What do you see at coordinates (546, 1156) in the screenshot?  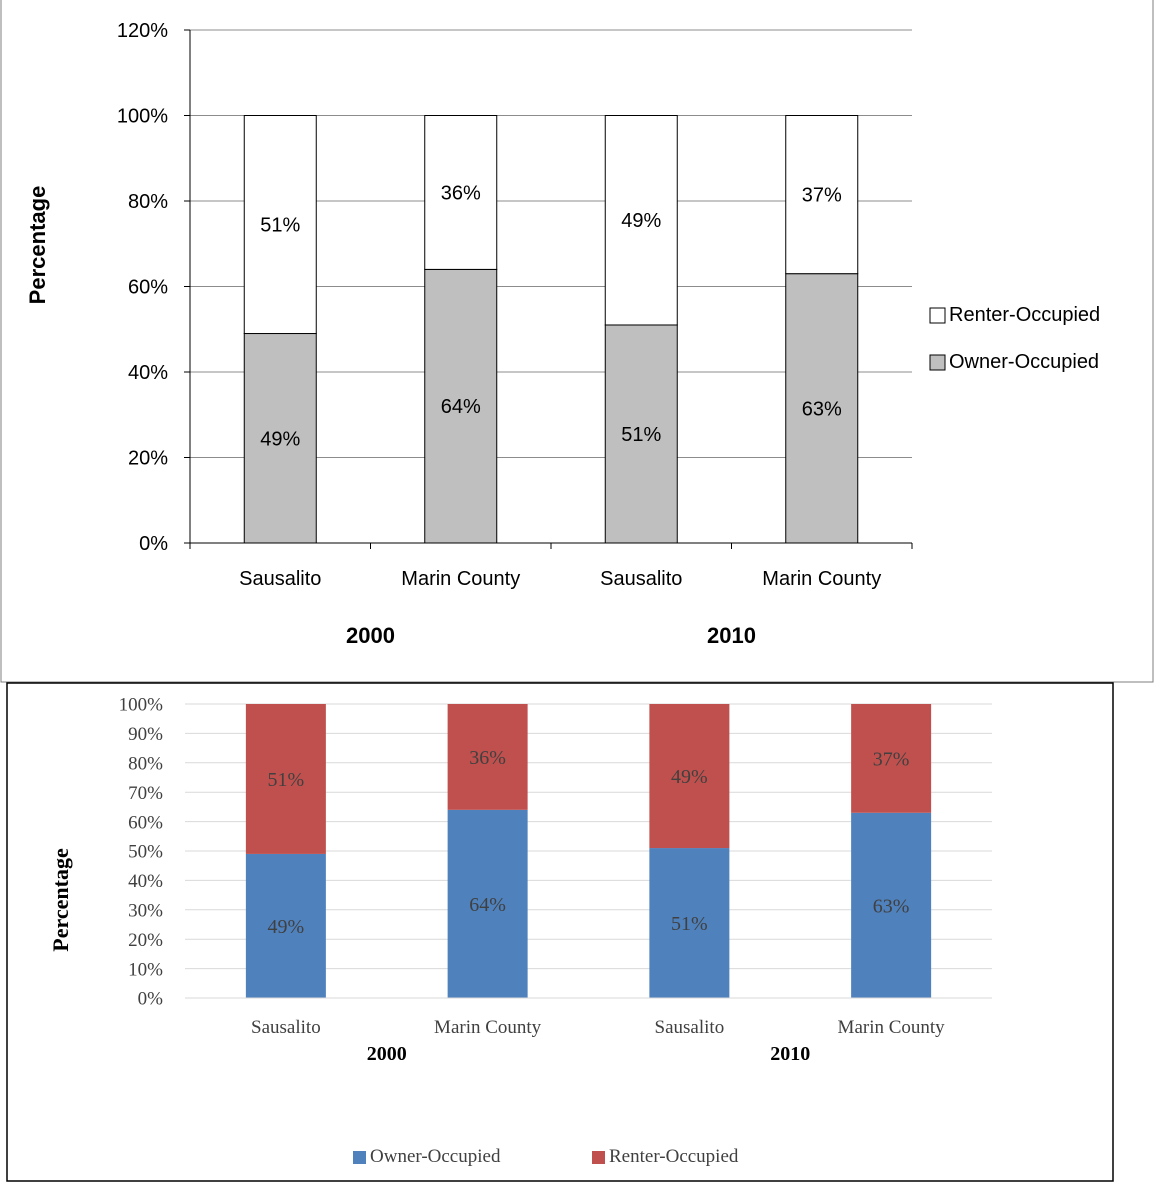 I see `chart-bottom-legend: Owner-Occupied Renter-Occupied` at bounding box center [546, 1156].